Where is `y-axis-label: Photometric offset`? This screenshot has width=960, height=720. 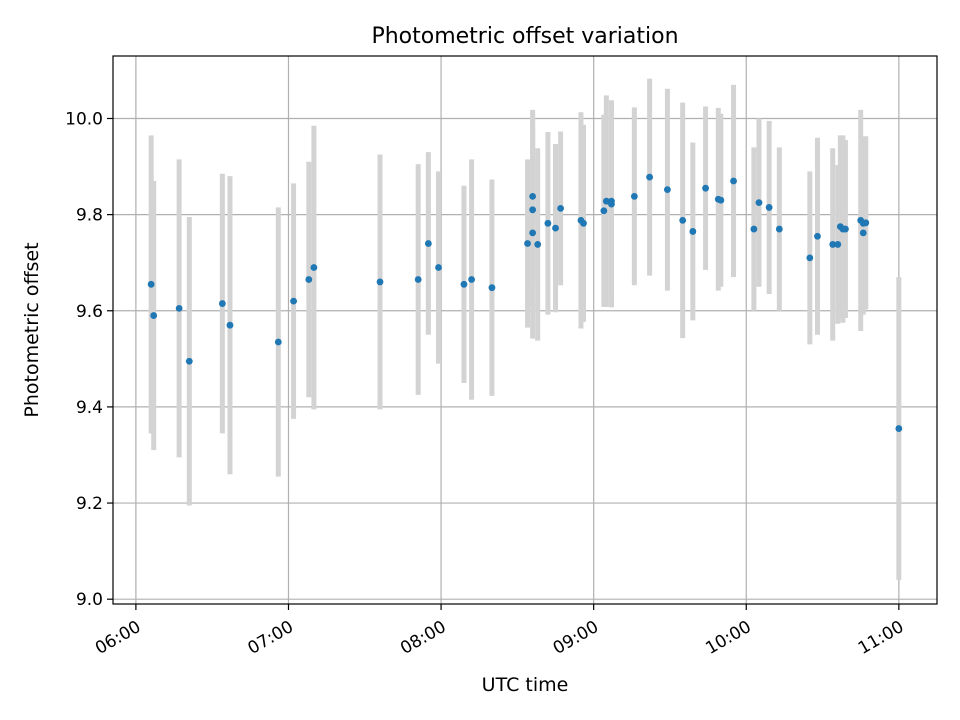 y-axis-label: Photometric offset is located at coordinates (32, 329).